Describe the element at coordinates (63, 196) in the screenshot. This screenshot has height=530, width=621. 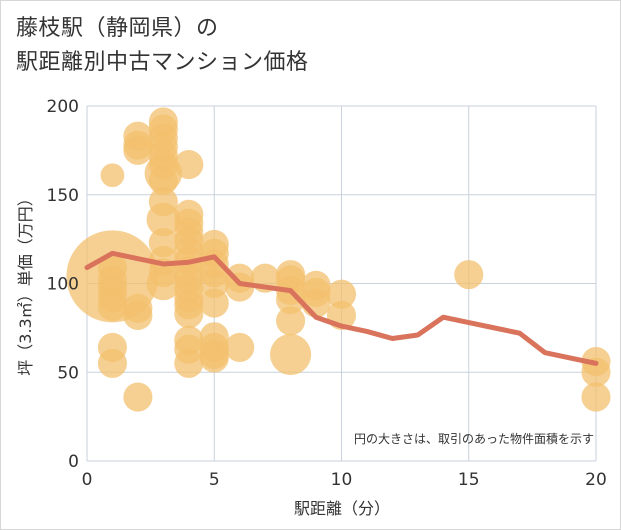
I see `y-tick-label-3: 150` at that location.